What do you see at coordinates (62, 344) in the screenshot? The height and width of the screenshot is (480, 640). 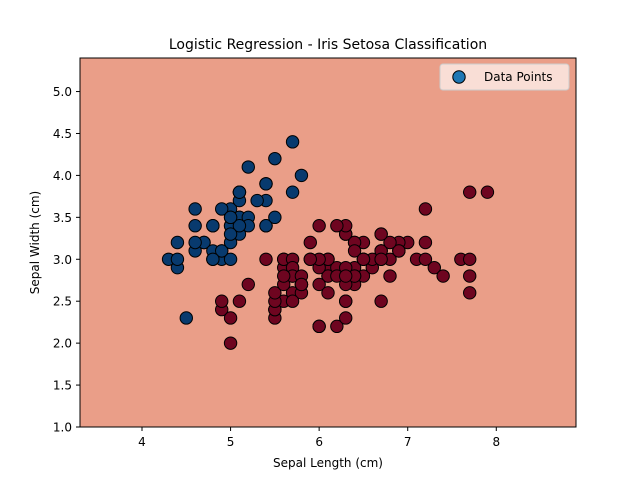 I see `y-tick-label: 2.0` at bounding box center [62, 344].